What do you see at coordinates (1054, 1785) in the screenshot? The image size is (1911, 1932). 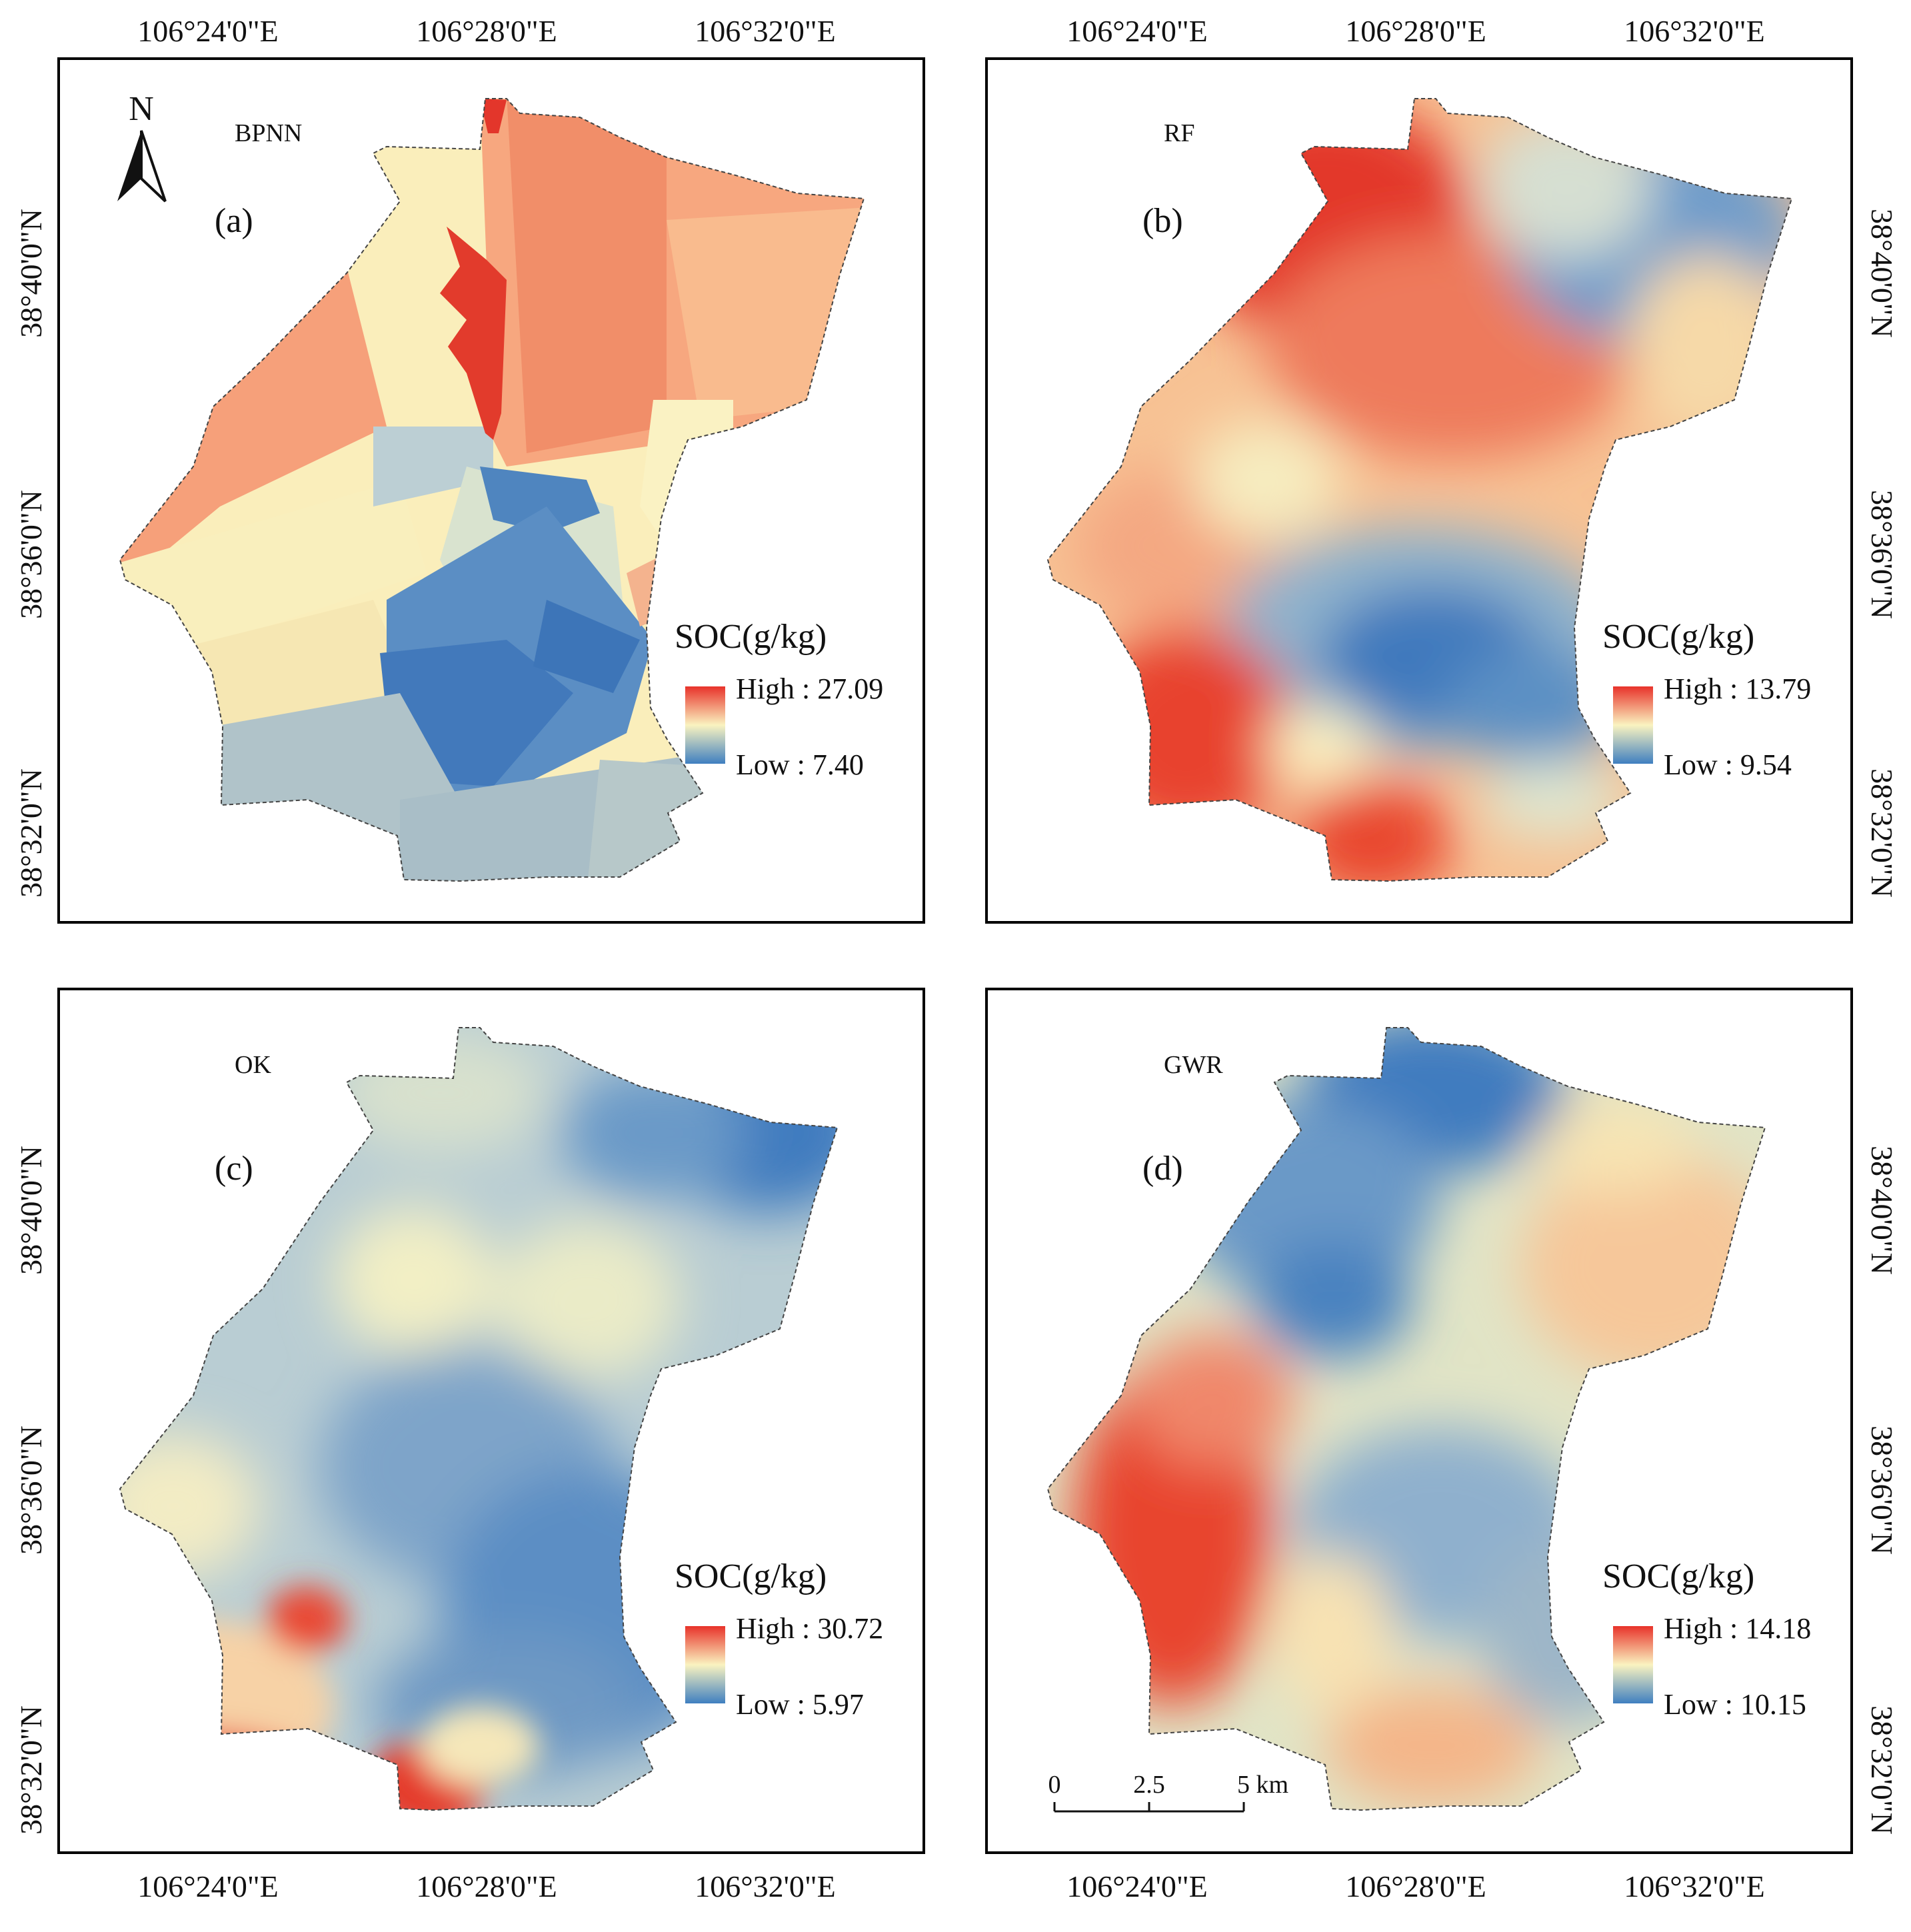 I see `scale-label-0: 0` at bounding box center [1054, 1785].